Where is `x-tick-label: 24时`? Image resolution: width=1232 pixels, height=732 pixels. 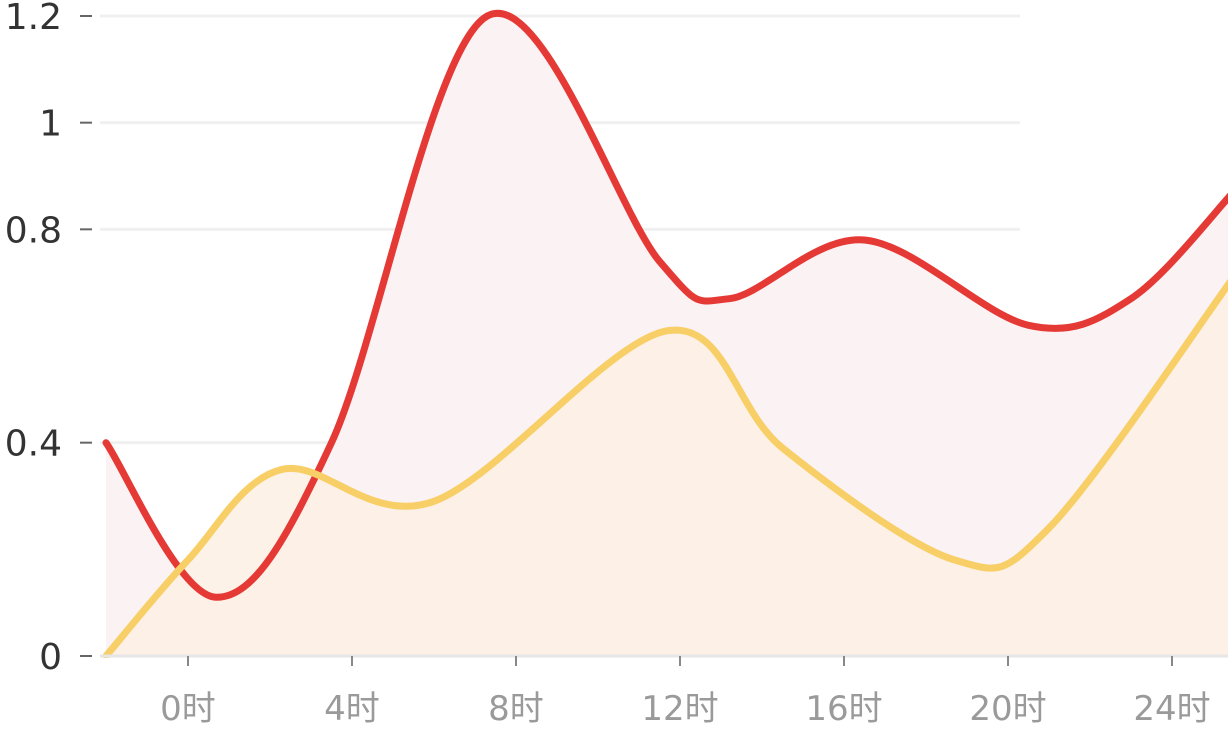
x-tick-label: 24时 is located at coordinates (1171, 709).